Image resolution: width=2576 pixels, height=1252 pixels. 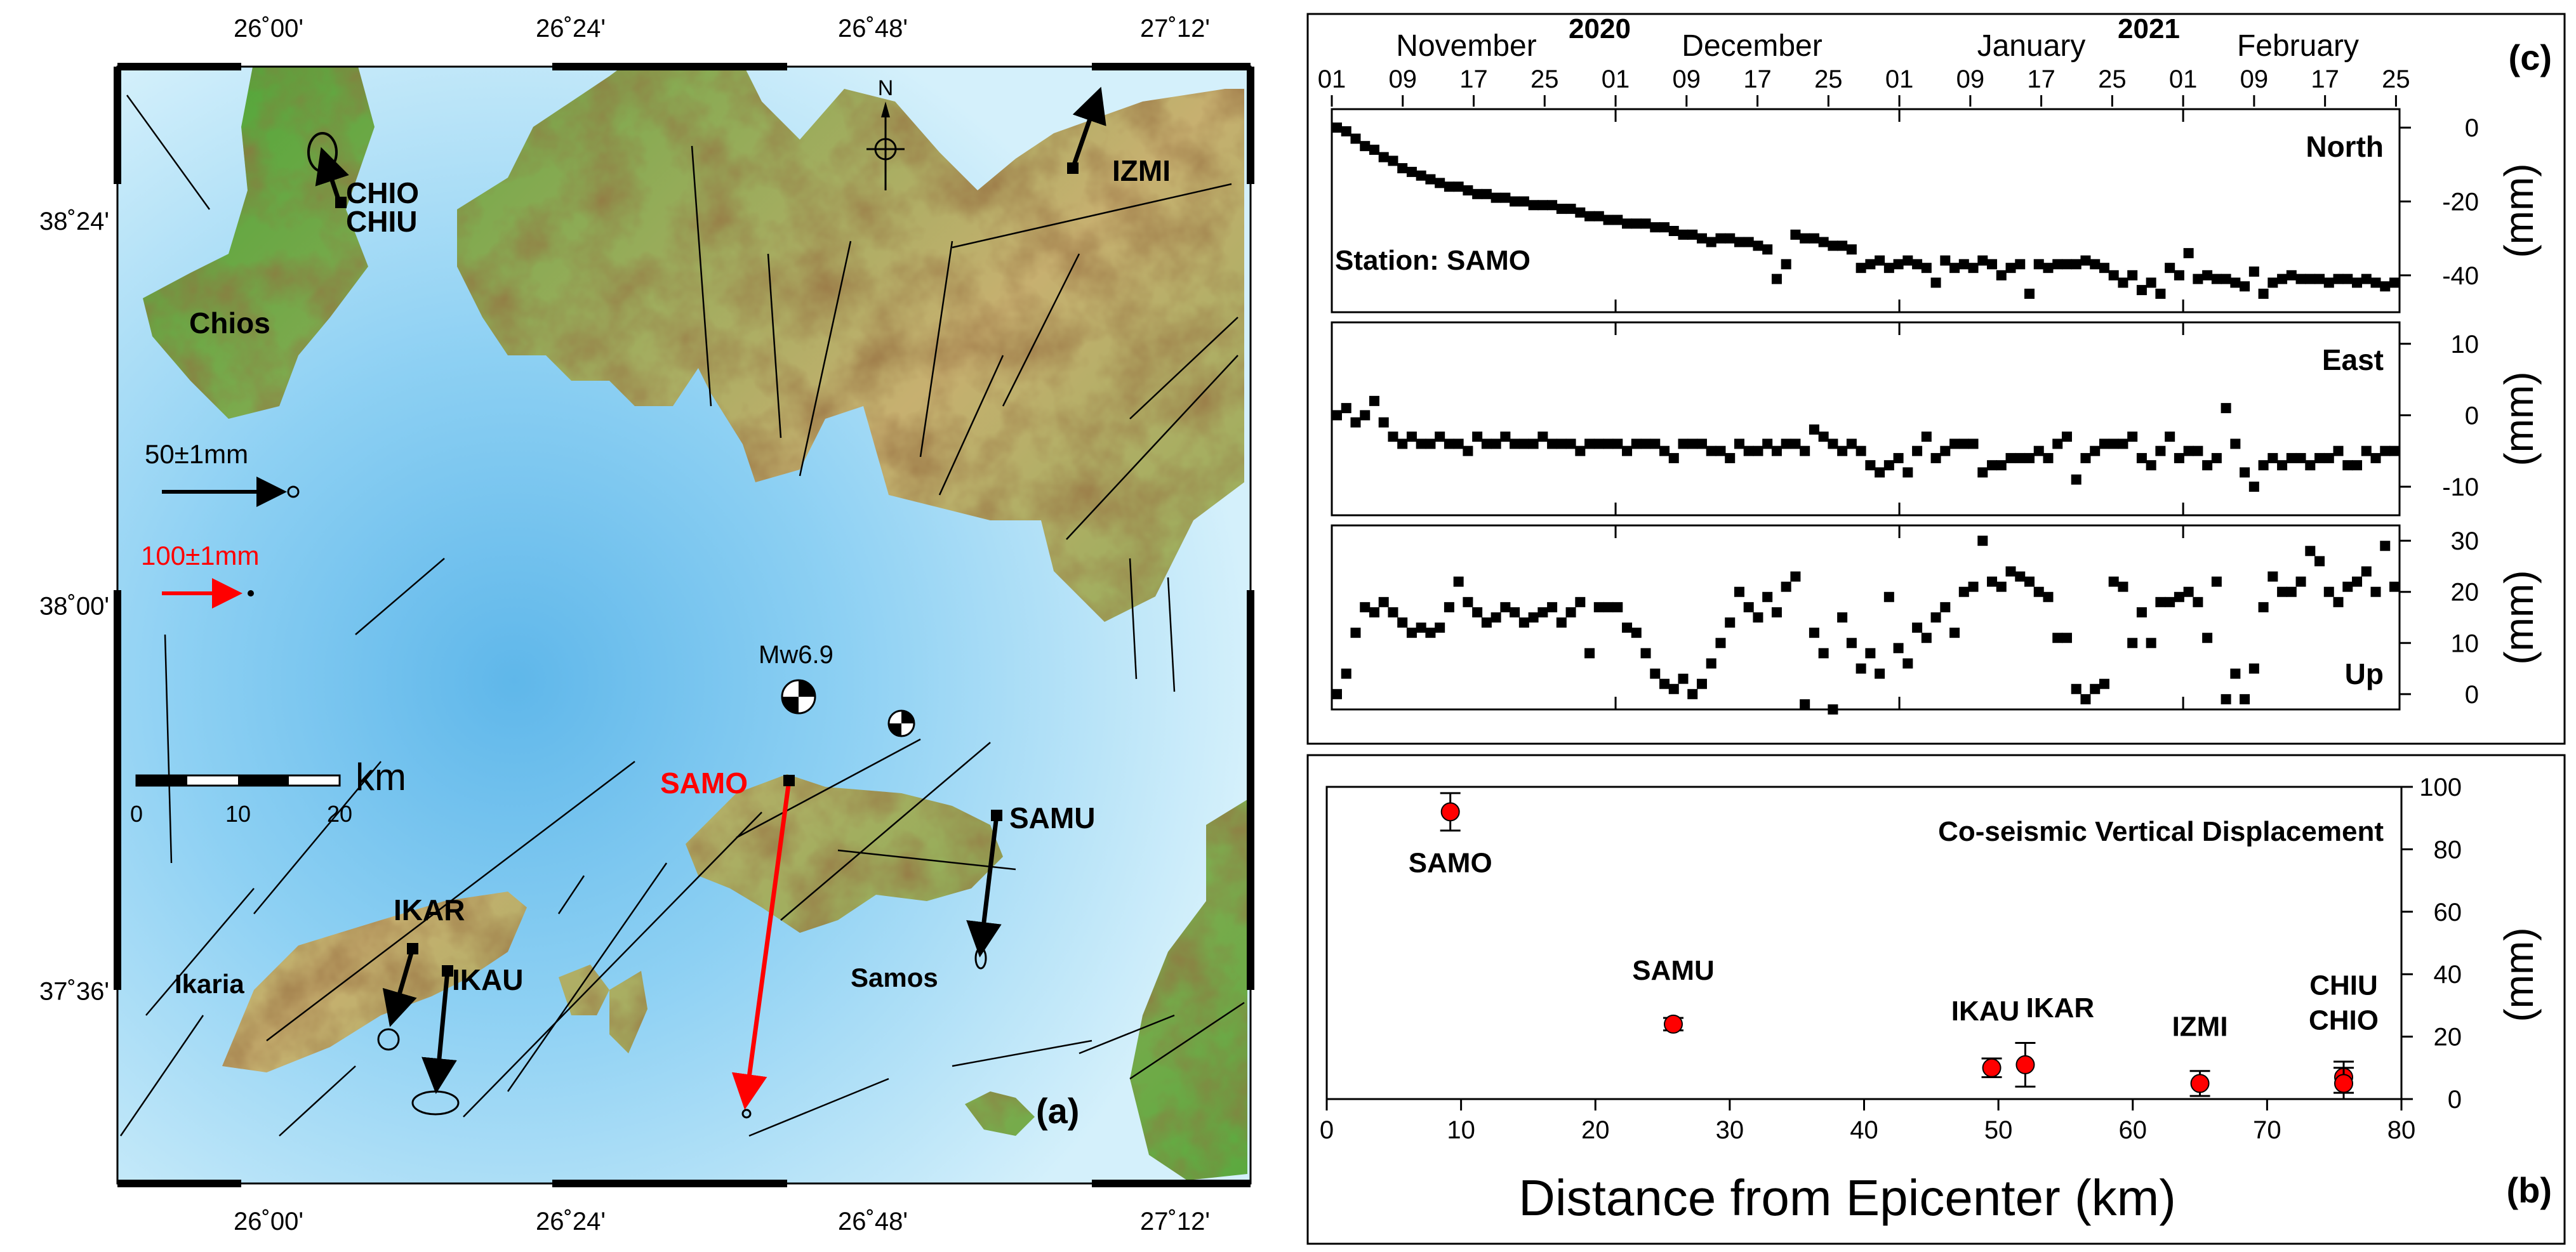 I want to click on longitude-label-bottom-1: 26˚24', so click(x=571, y=1222).